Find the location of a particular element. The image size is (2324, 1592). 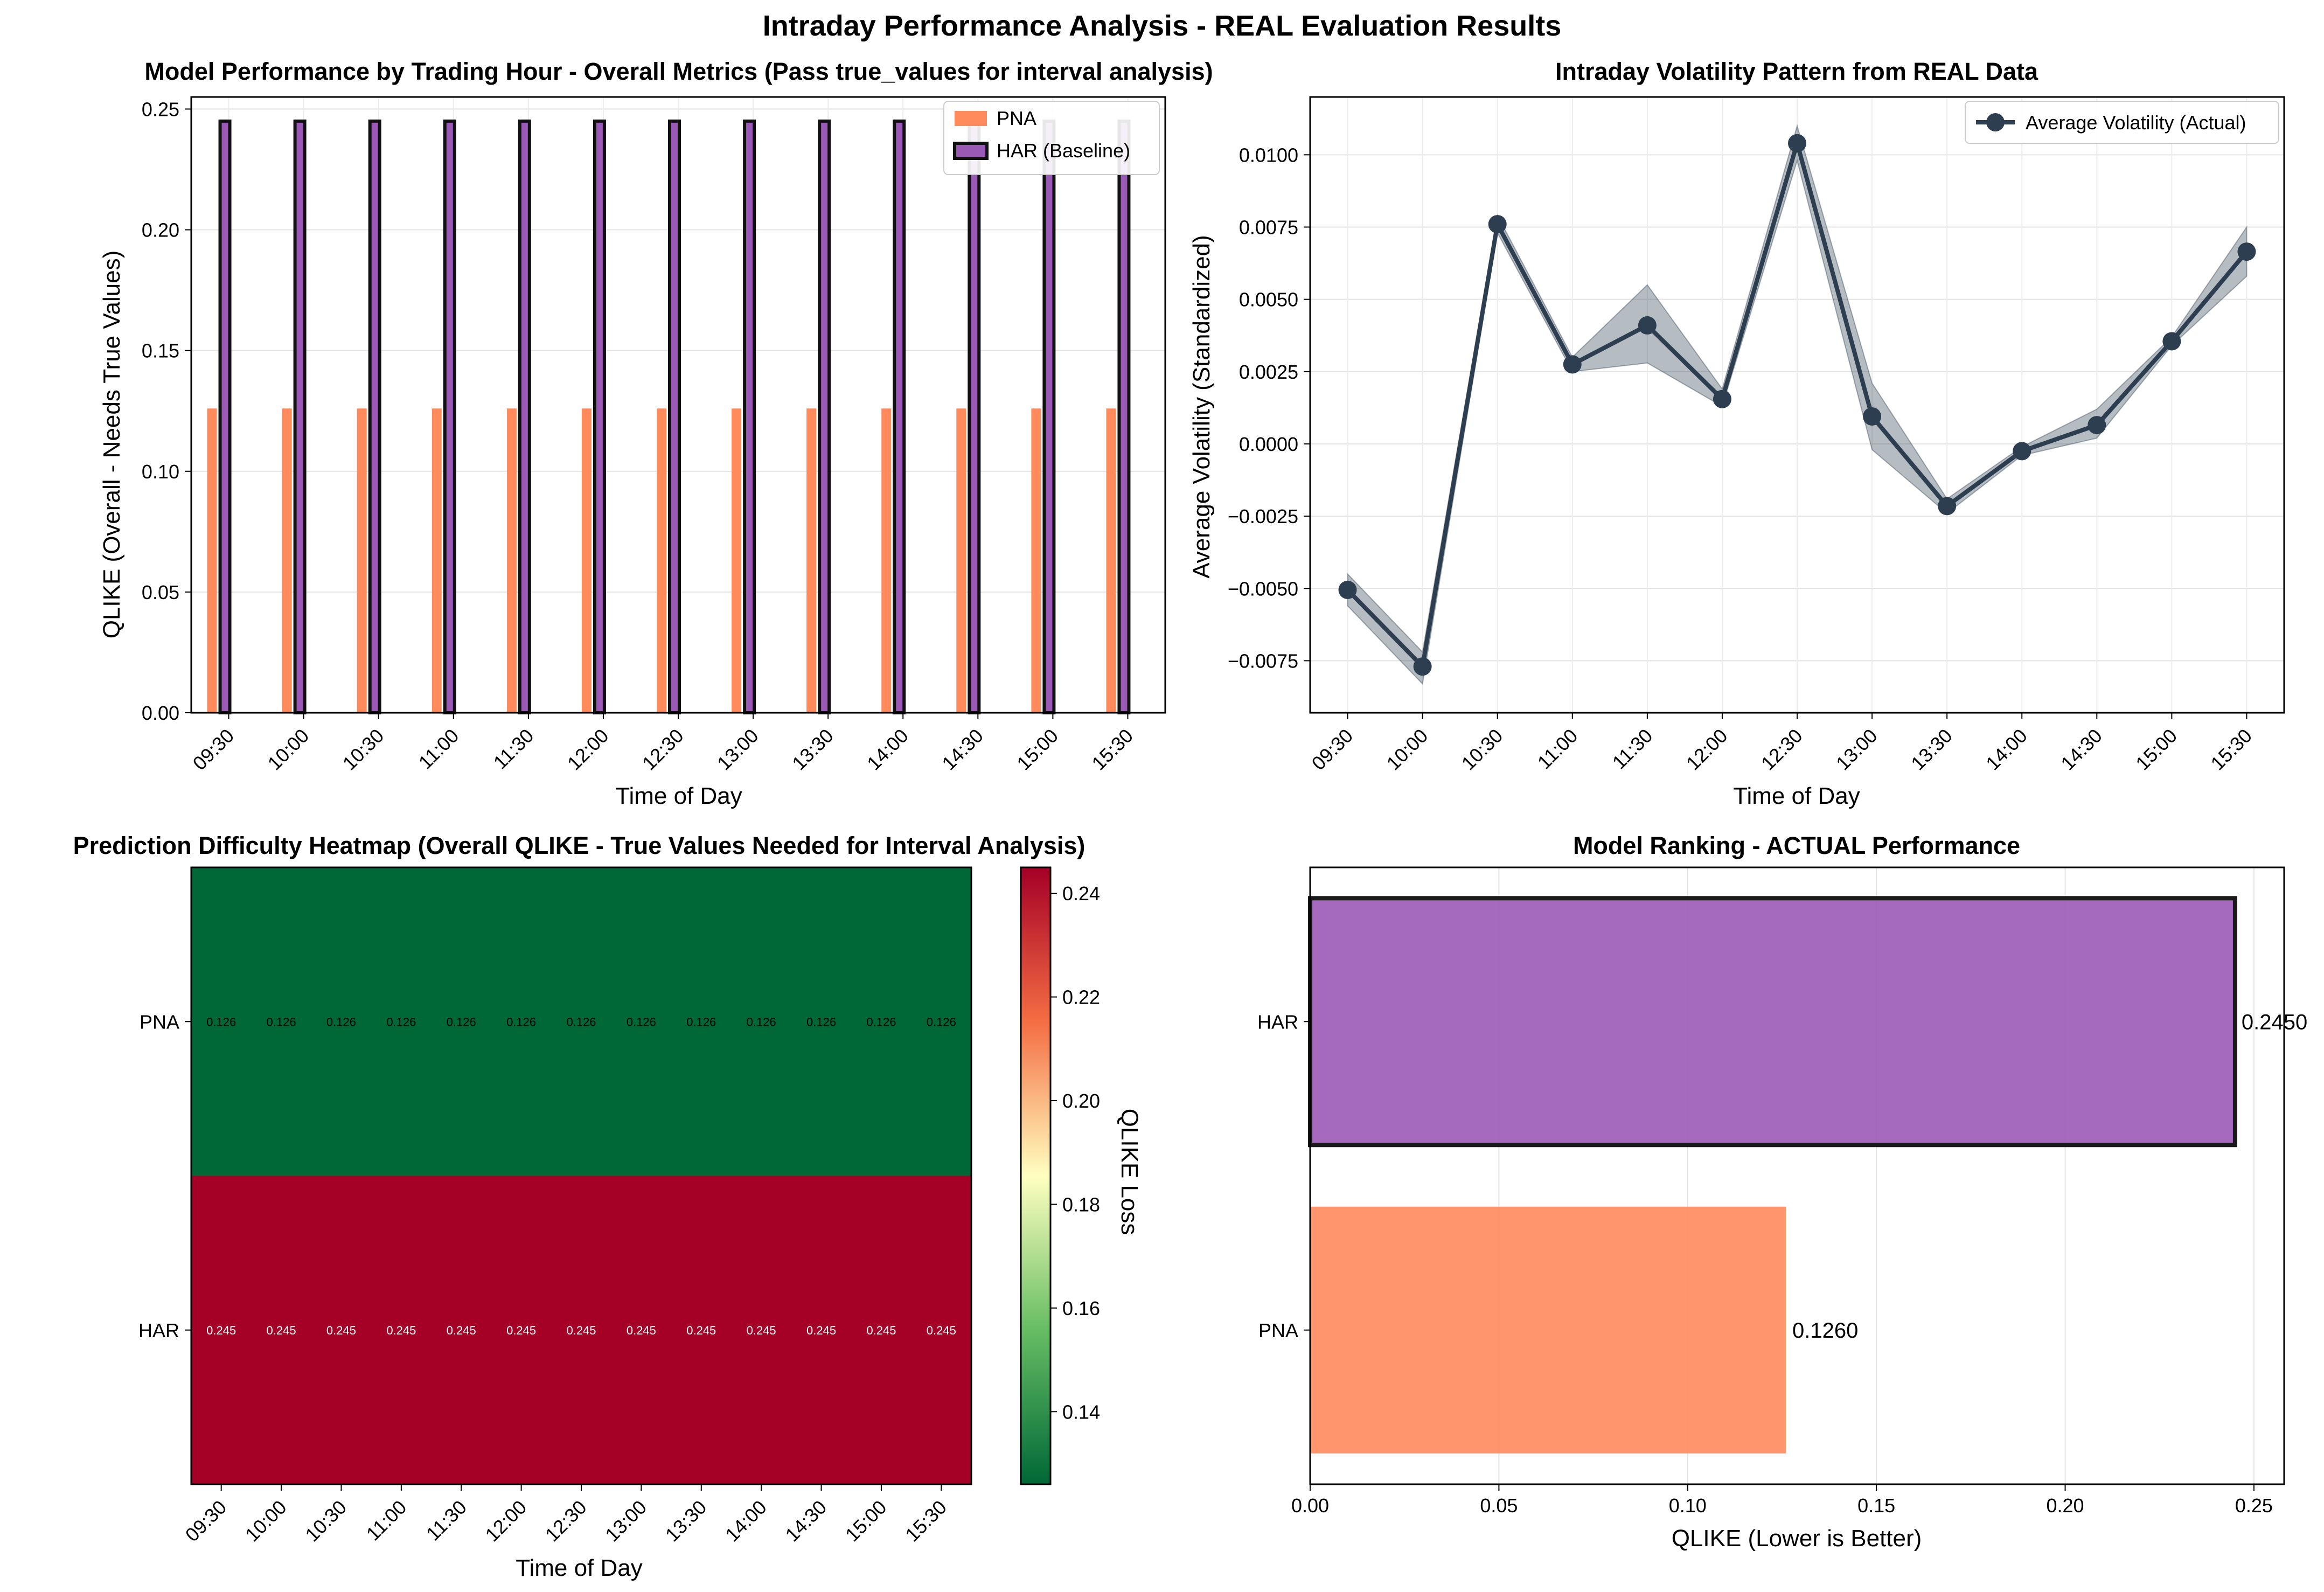

x-tick-label: 12:30 is located at coordinates (663, 750).